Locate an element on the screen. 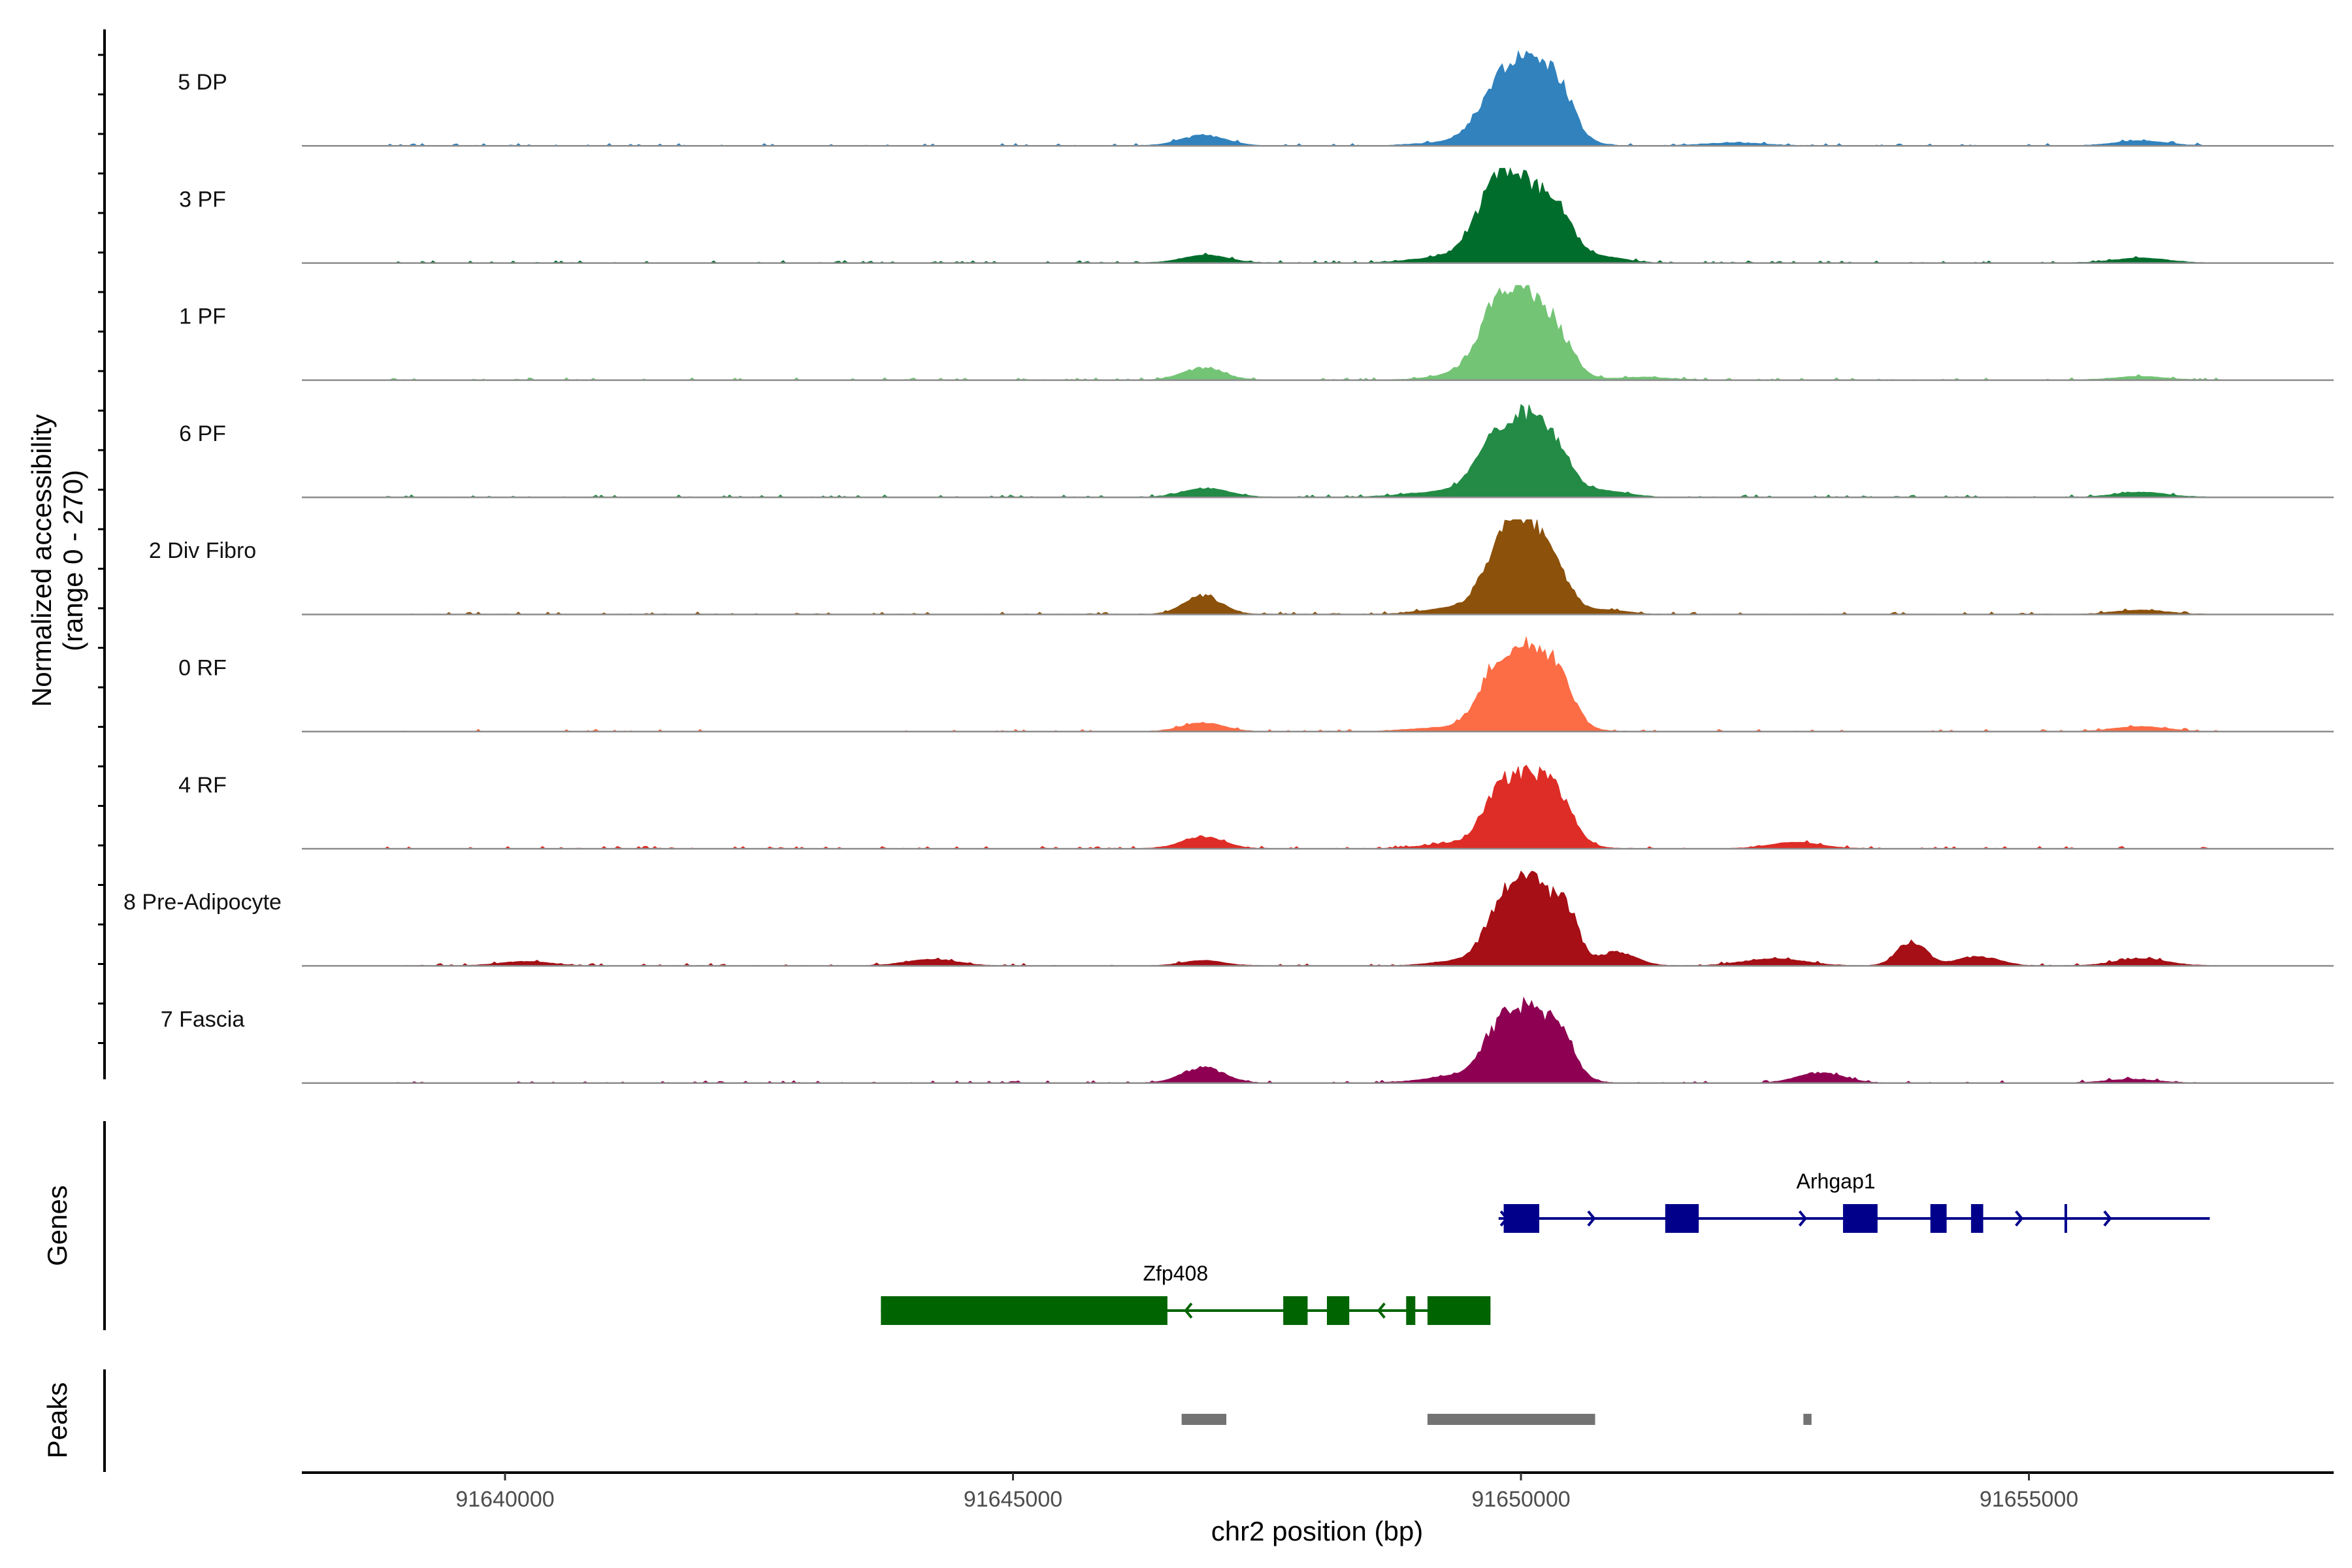 The height and width of the screenshot is (1568, 2352). track-label: 6 PF is located at coordinates (202, 433).